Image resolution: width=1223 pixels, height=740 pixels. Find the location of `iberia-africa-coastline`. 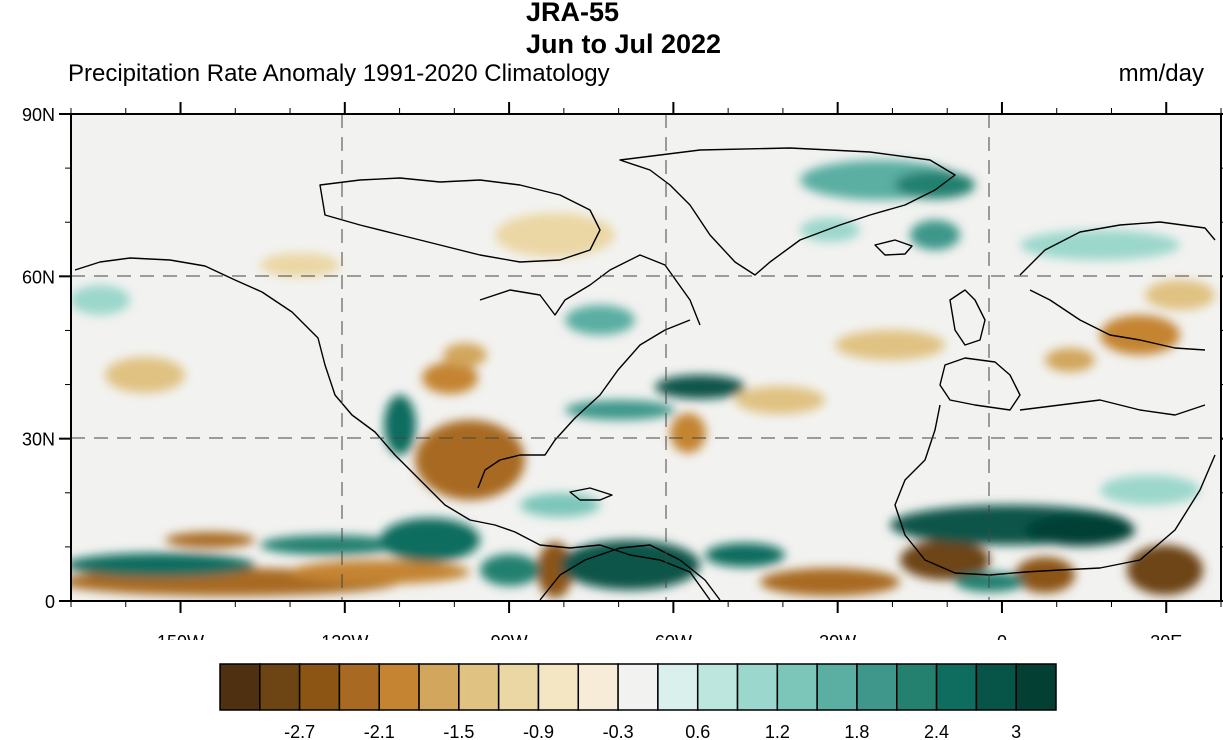

iberia-africa-coastline is located at coordinates (1055, 466).